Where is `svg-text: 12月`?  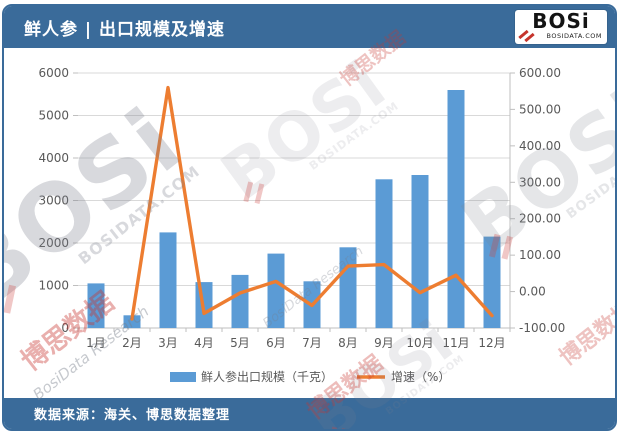
svg-text: 12月 is located at coordinates (491, 343).